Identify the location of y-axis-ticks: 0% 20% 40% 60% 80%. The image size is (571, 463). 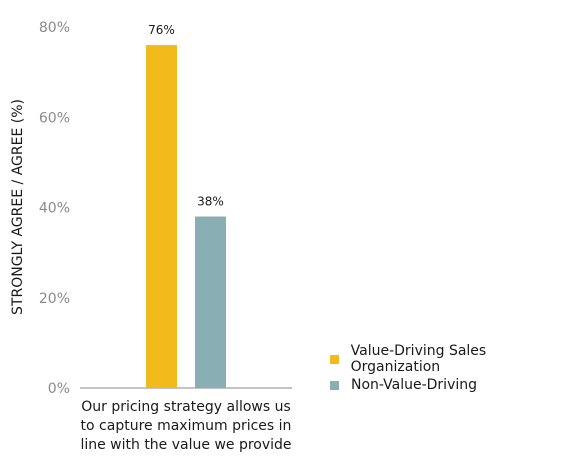
(54, 208).